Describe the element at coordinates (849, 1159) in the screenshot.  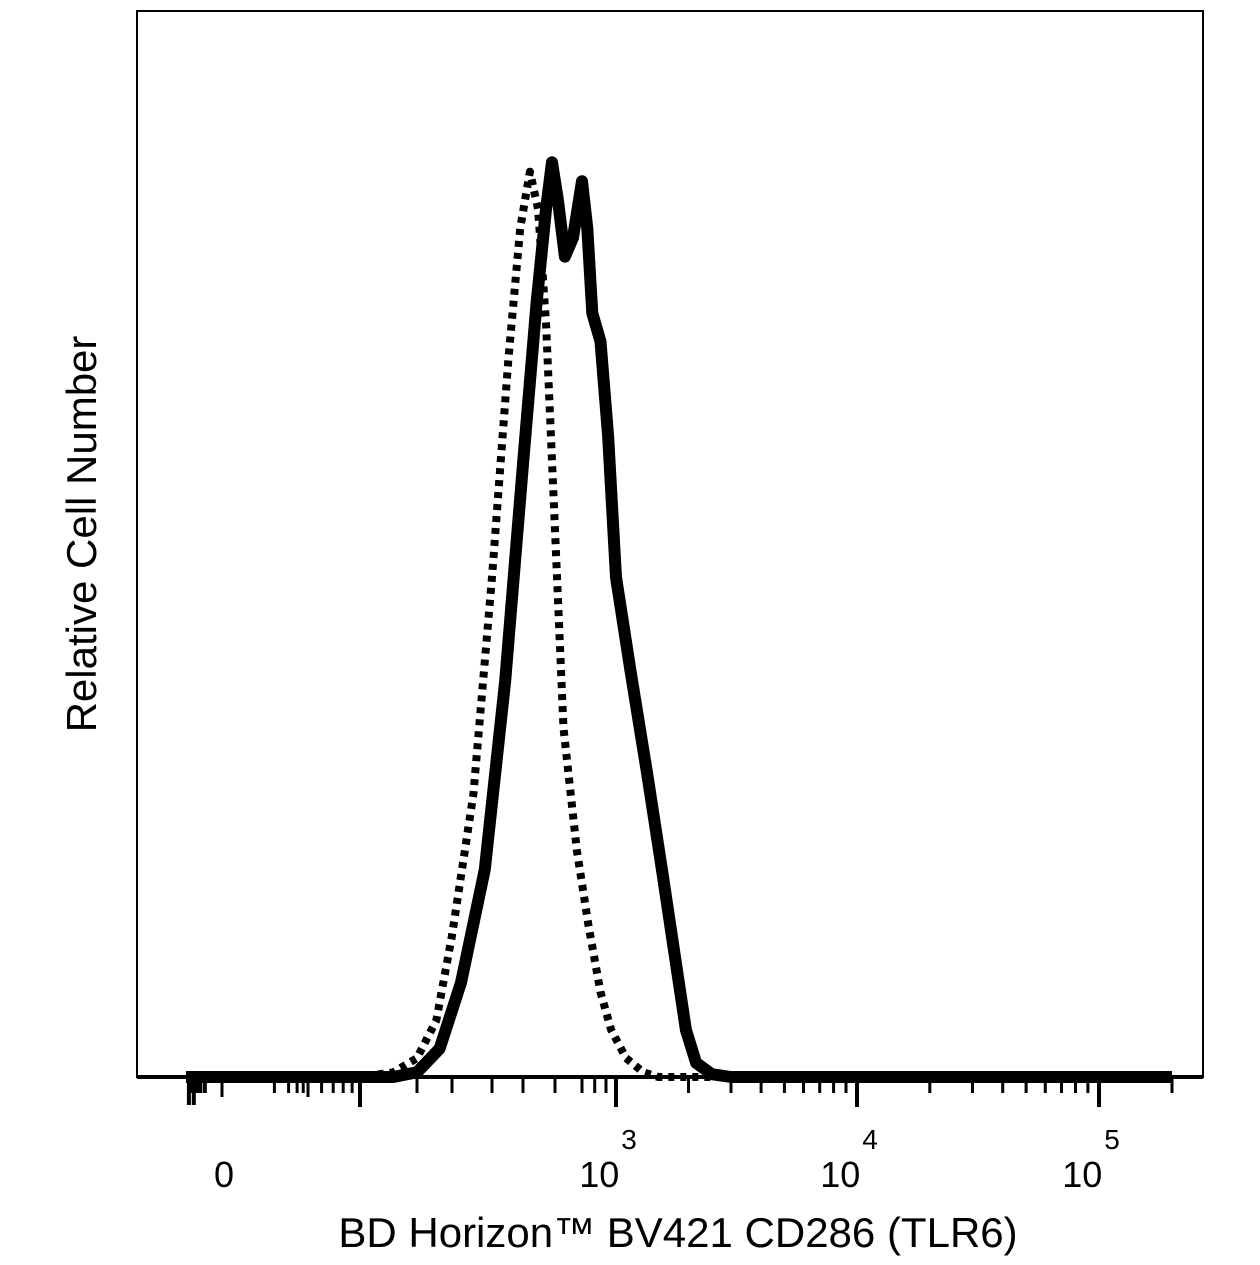
I see `x-tick-label: 104` at that location.